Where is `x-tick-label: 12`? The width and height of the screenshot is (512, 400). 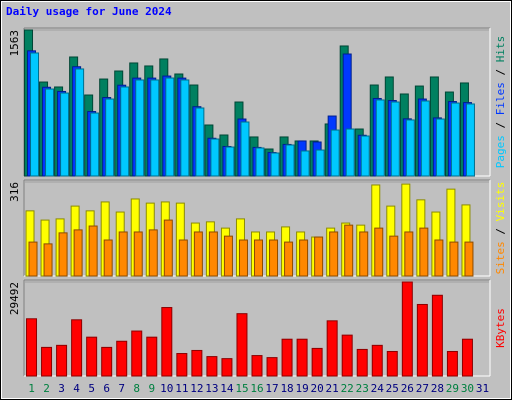
x-tick-label: 12 is located at coordinates (196, 388).